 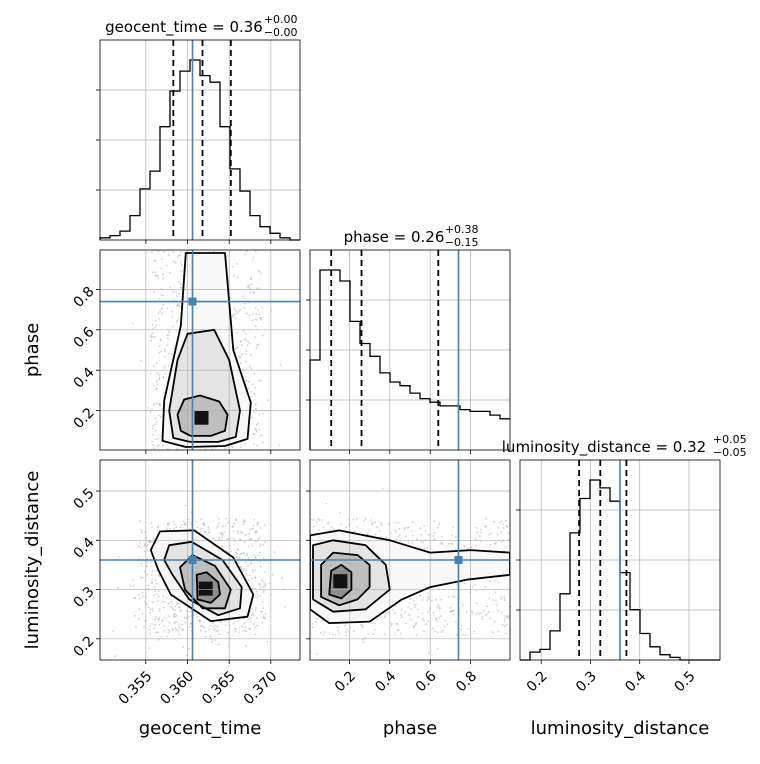 What do you see at coordinates (84, 548) in the screenshot?
I see `y-tick-label: 0.4` at bounding box center [84, 548].